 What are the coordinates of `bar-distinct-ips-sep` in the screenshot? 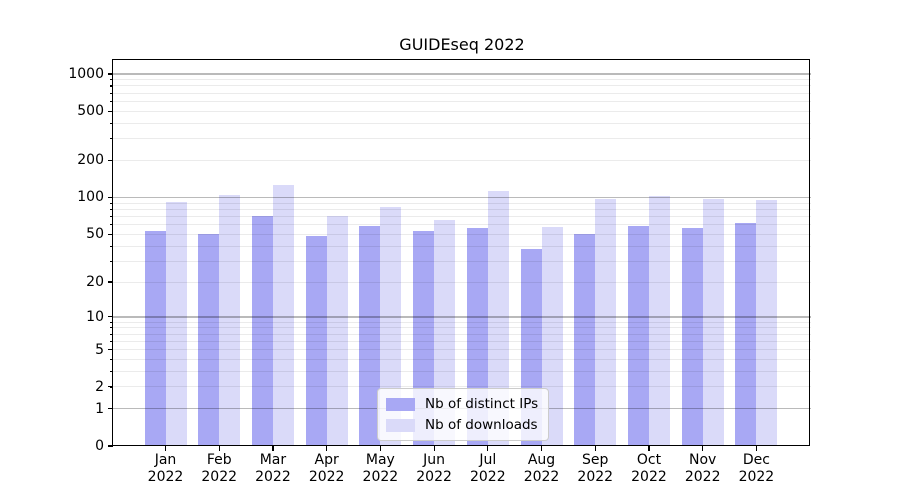 It's located at (585, 340).